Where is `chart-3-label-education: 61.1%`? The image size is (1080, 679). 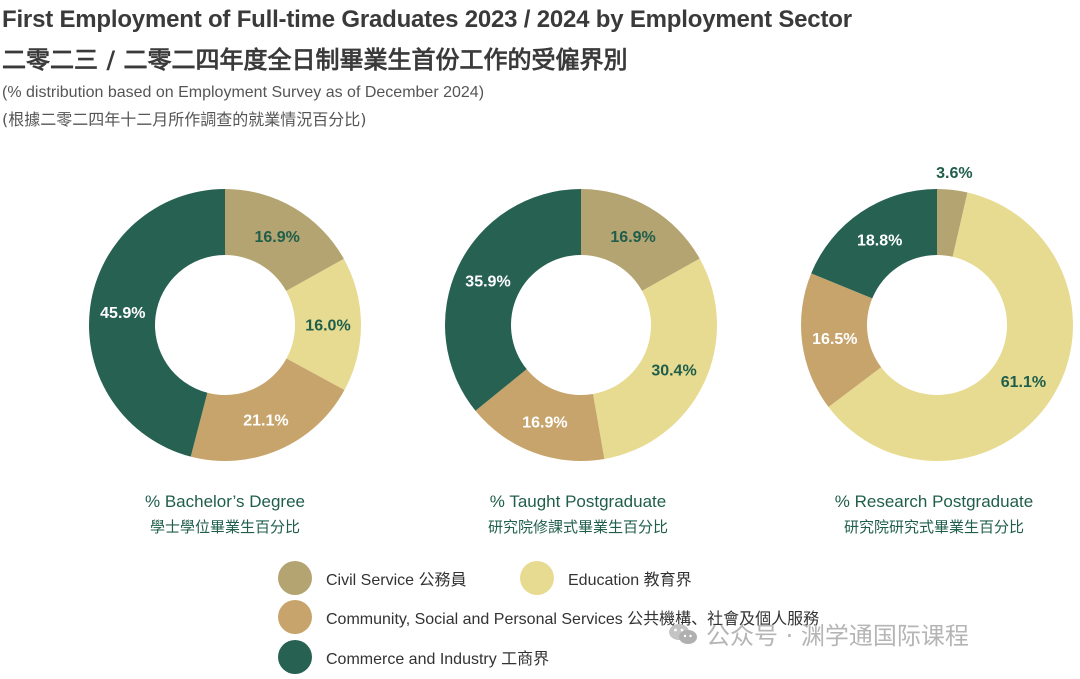
chart-3-label-education: 61.1% is located at coordinates (1023, 382).